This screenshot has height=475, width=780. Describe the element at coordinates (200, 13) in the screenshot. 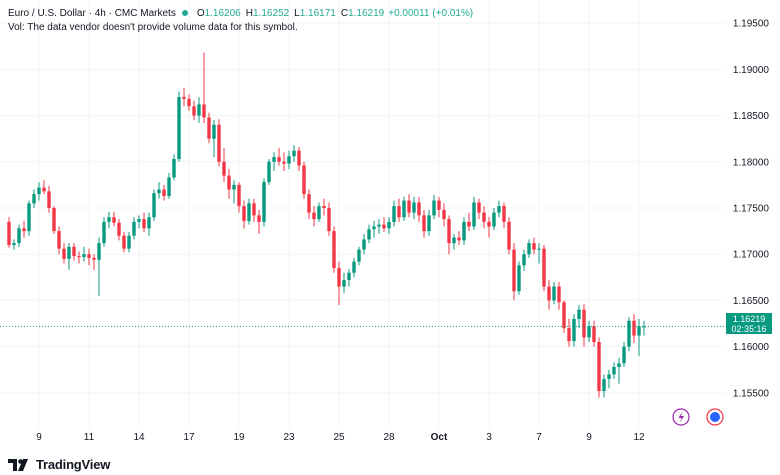

I see `open-label: O` at that location.